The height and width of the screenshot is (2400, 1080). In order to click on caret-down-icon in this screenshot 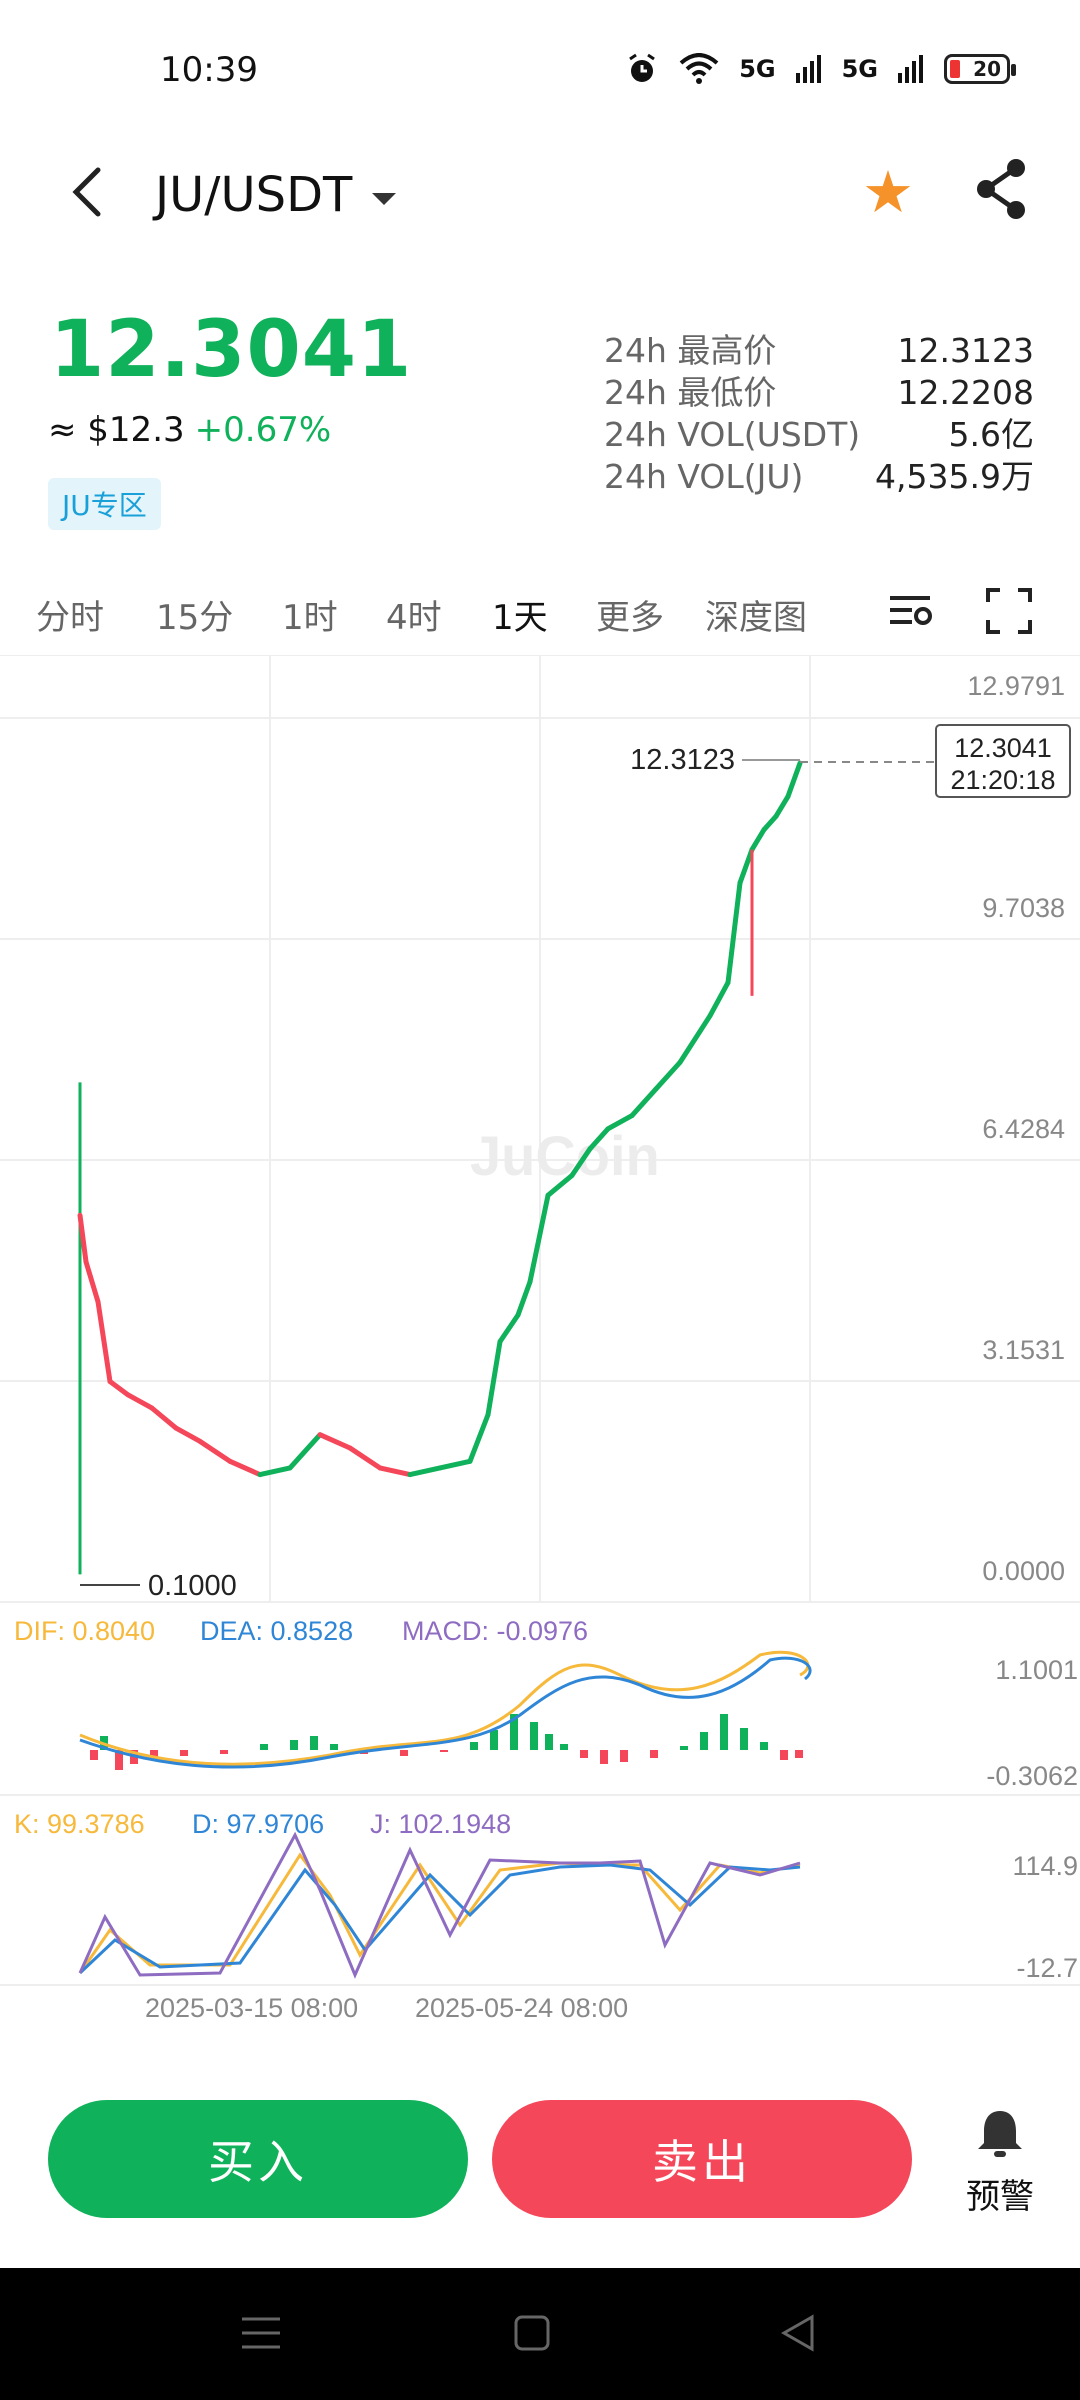, I will do `click(384, 199)`.